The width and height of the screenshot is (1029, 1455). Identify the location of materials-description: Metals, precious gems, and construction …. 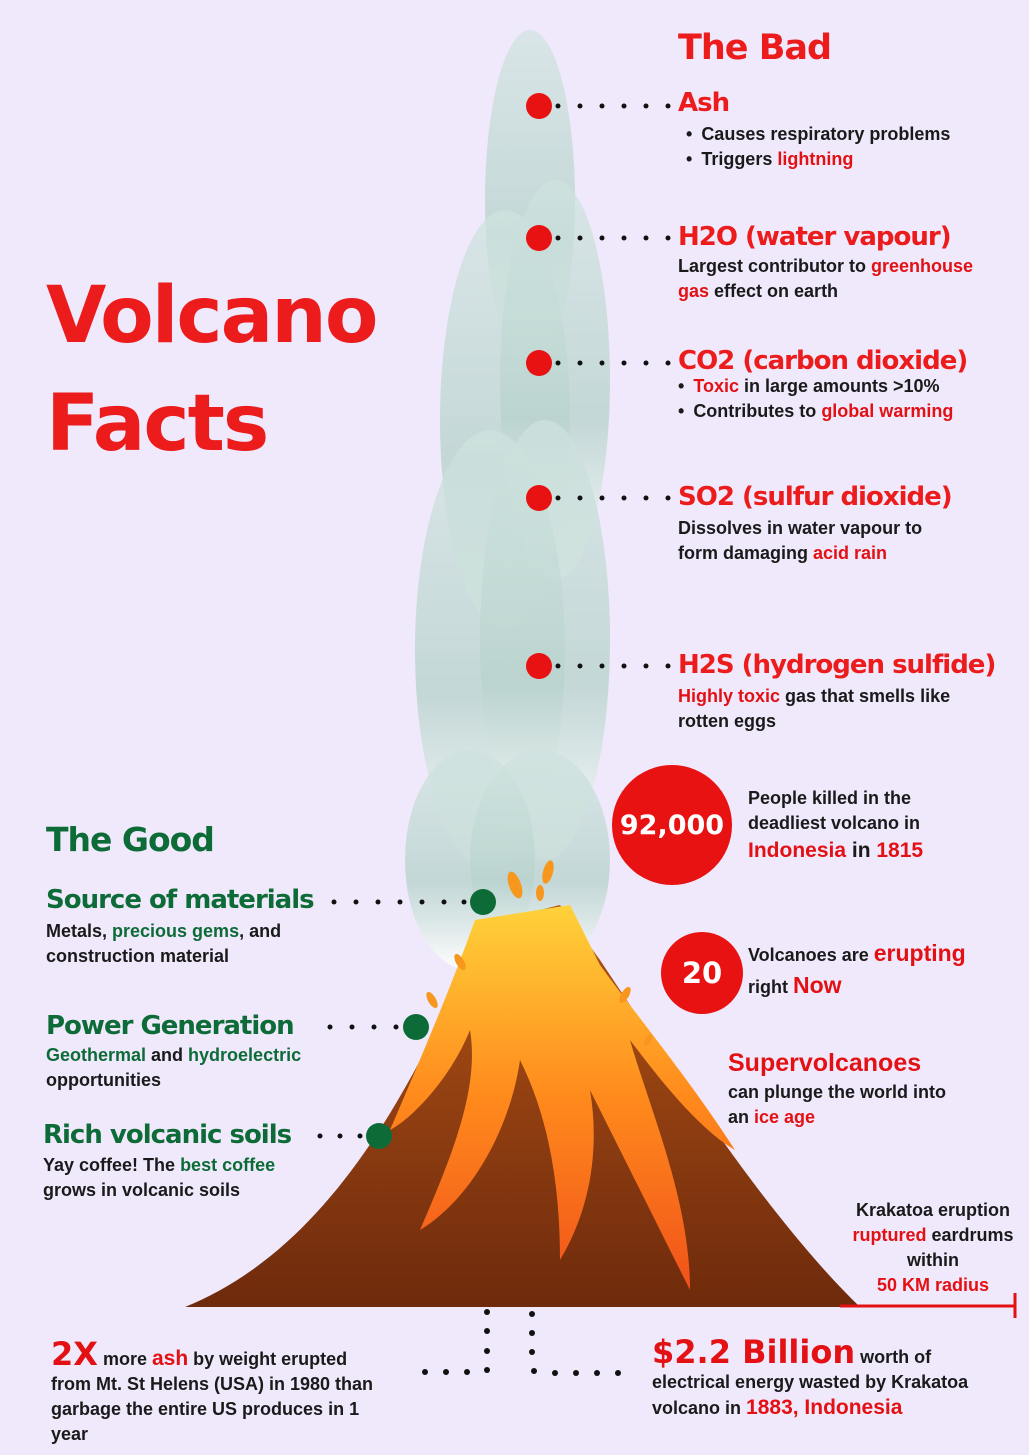
(164, 943).